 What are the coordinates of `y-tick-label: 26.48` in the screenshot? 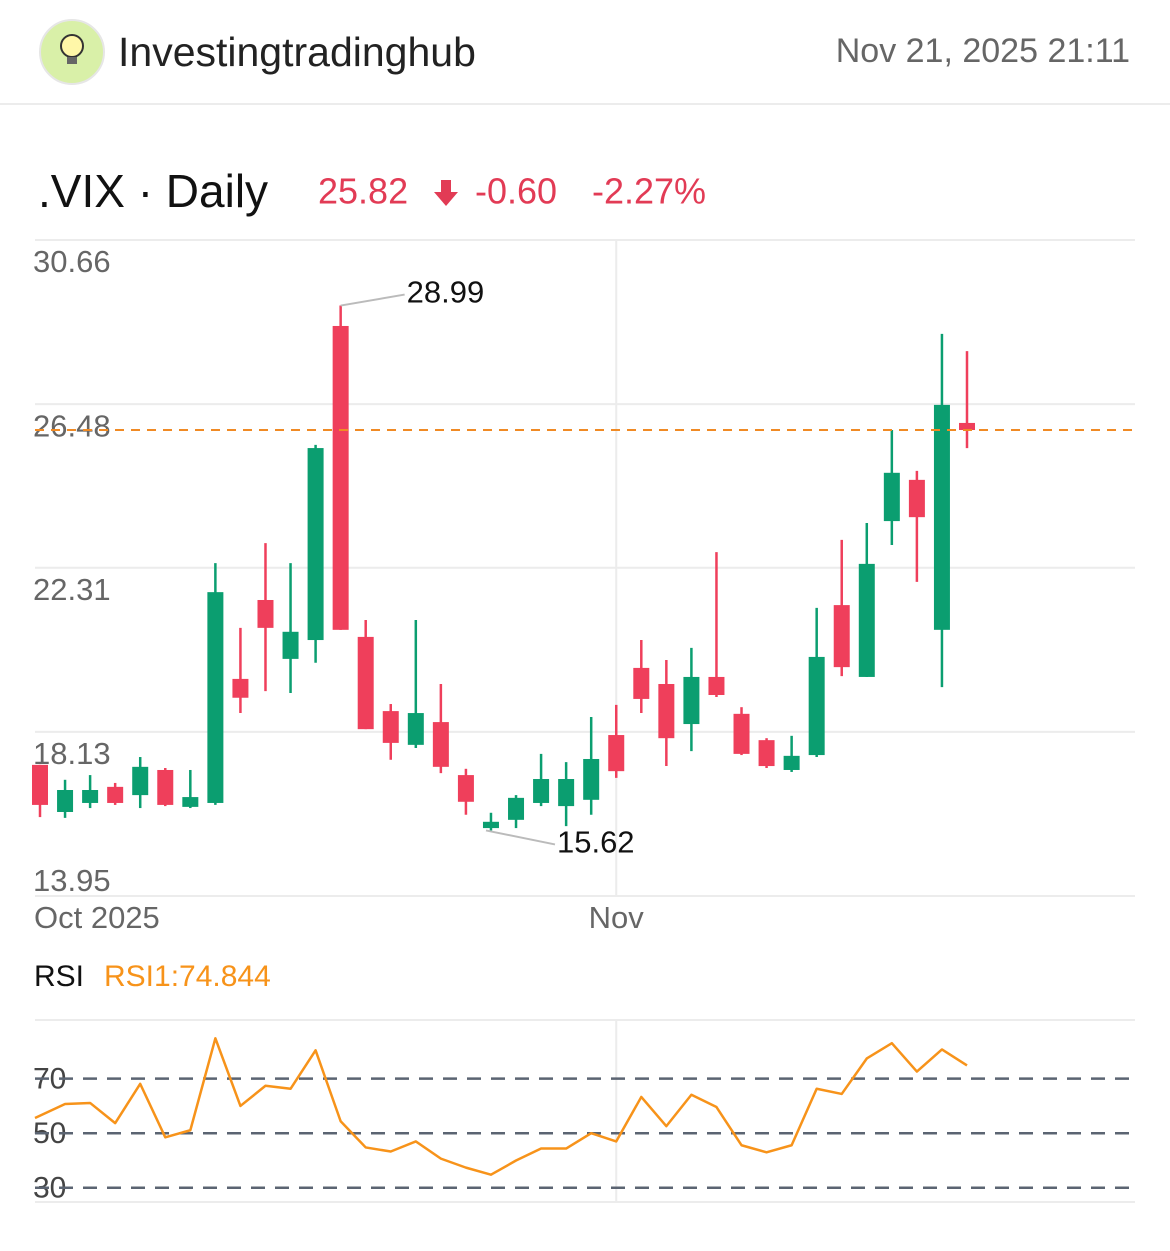 It's located at (72, 425).